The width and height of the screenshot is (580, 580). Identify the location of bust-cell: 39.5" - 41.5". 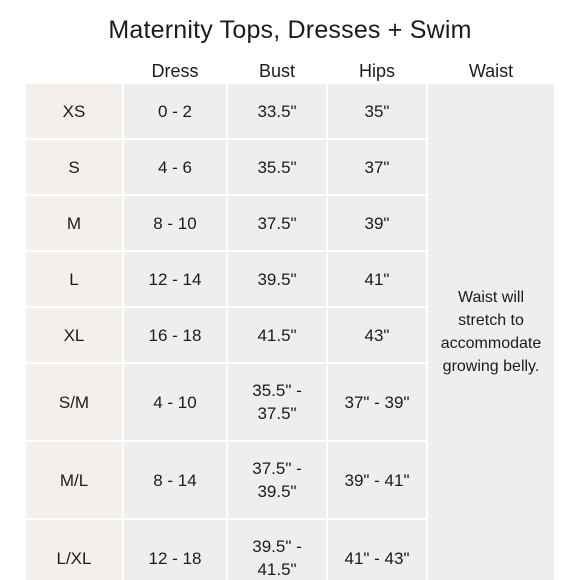
(277, 550).